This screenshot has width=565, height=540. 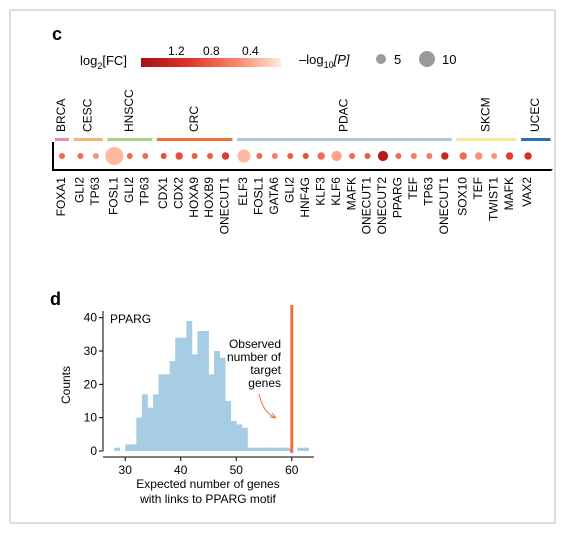 I want to click on group-label: HNSCC, so click(x=129, y=110).